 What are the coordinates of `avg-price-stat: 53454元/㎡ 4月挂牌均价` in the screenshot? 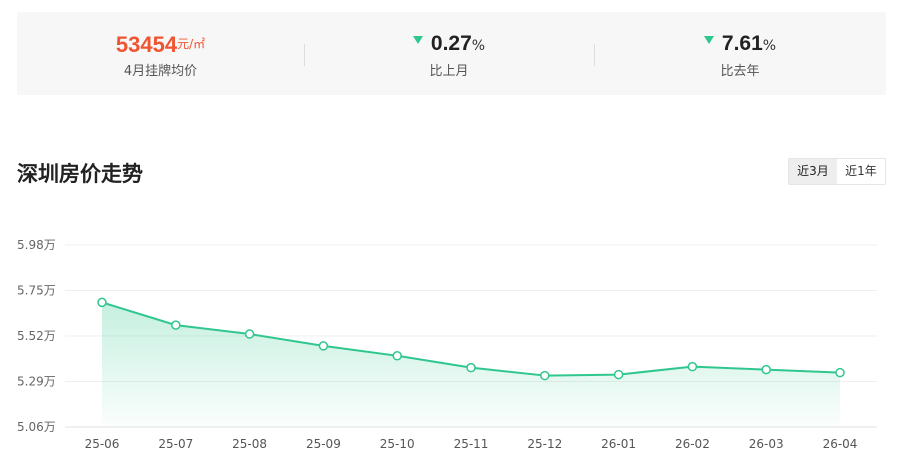 It's located at (160, 53).